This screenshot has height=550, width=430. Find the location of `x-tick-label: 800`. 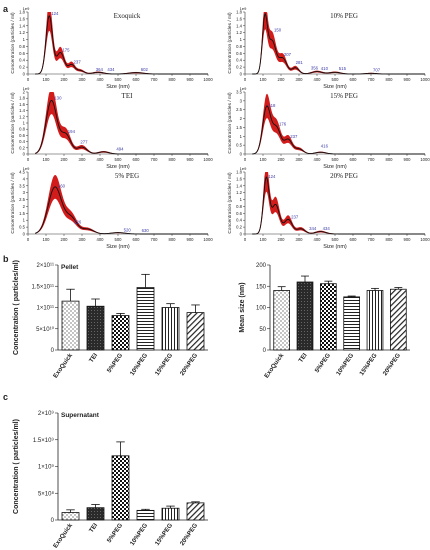

x-tick-label: 800 is located at coordinates (173, 79).